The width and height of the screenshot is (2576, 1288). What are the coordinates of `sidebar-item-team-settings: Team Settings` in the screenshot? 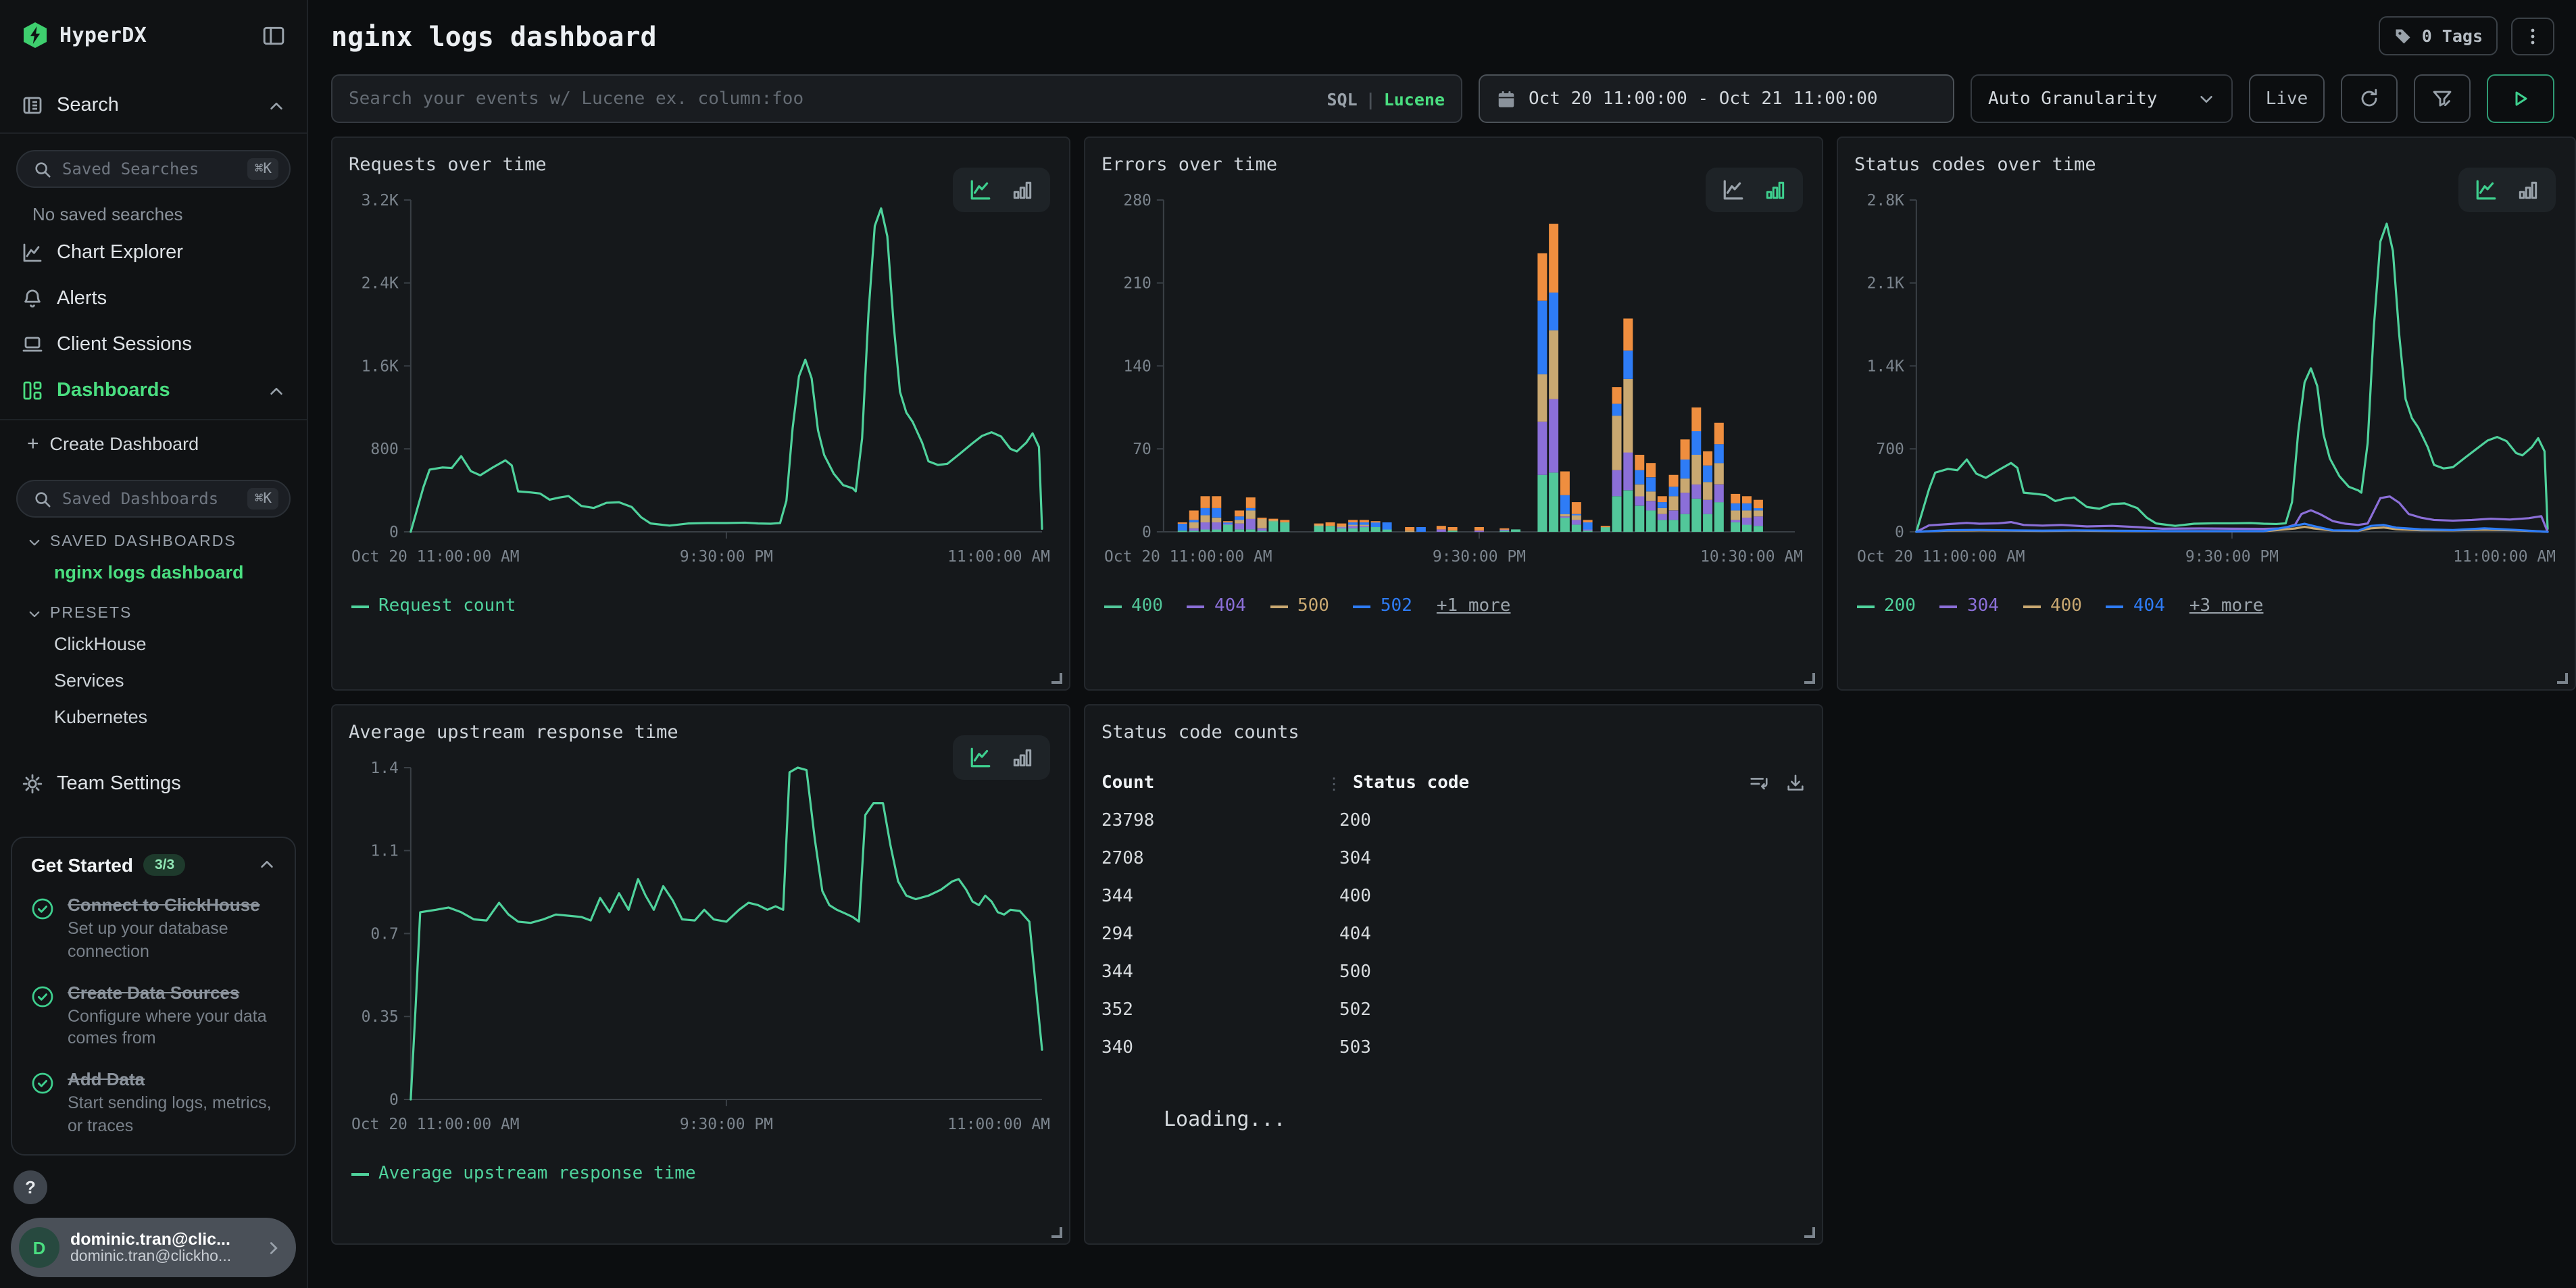 It's located at (154, 784).